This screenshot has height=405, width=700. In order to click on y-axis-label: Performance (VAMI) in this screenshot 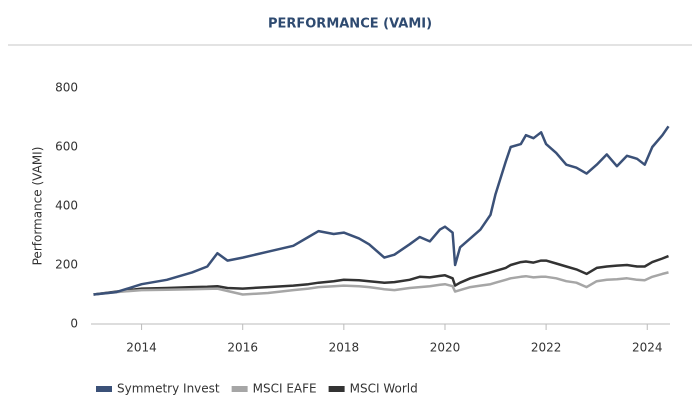, I will do `click(38, 206)`.